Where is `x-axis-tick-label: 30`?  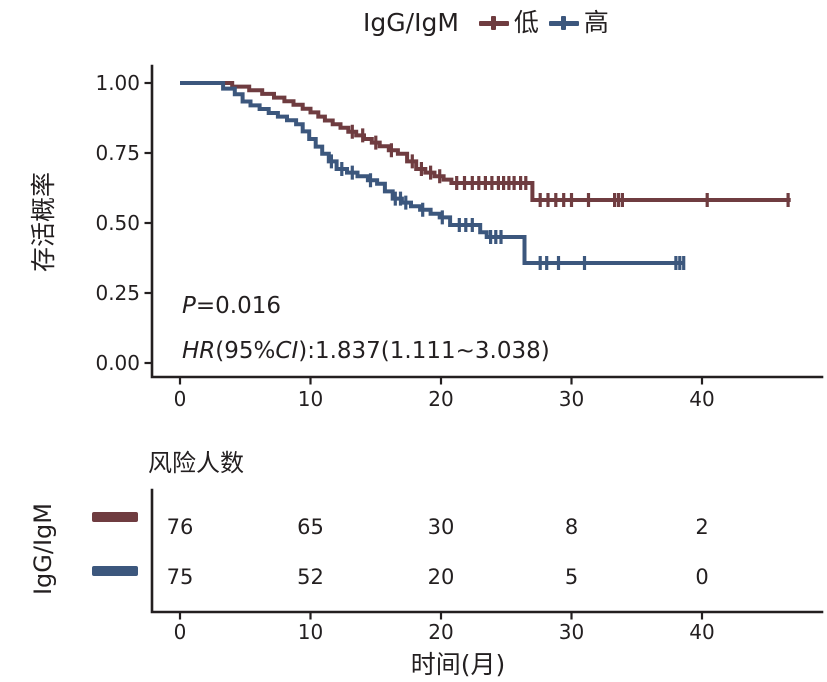
x-axis-tick-label: 30 is located at coordinates (571, 399).